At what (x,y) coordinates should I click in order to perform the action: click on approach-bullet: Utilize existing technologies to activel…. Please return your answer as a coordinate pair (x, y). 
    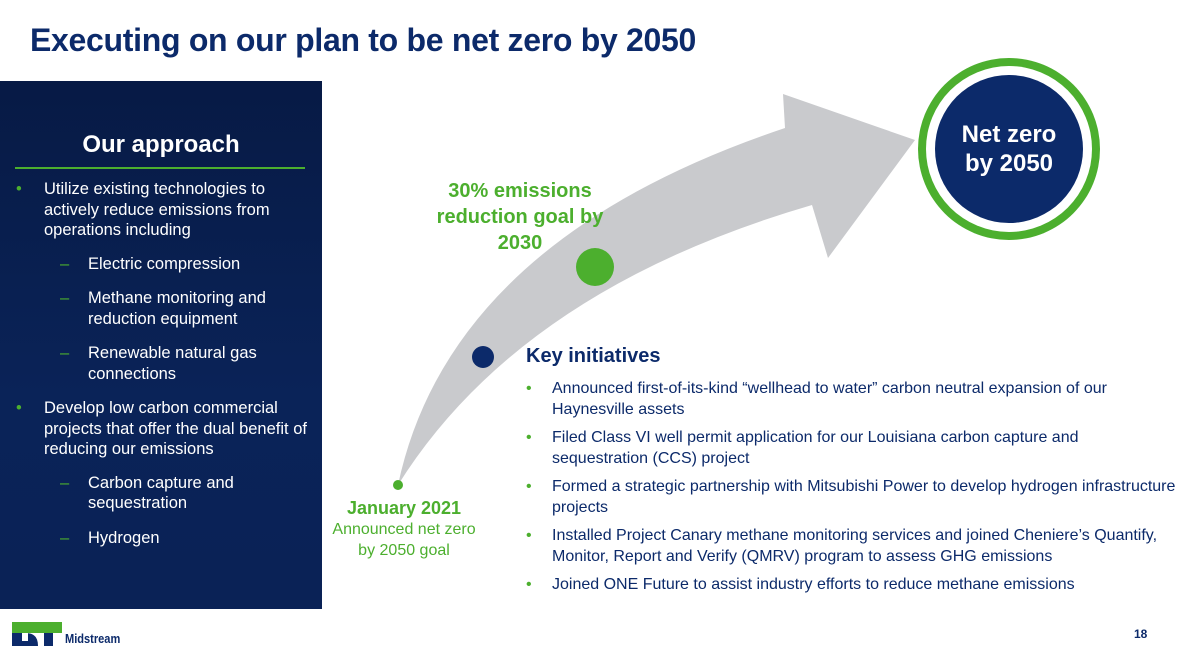
    Looking at the image, I should click on (164, 210).